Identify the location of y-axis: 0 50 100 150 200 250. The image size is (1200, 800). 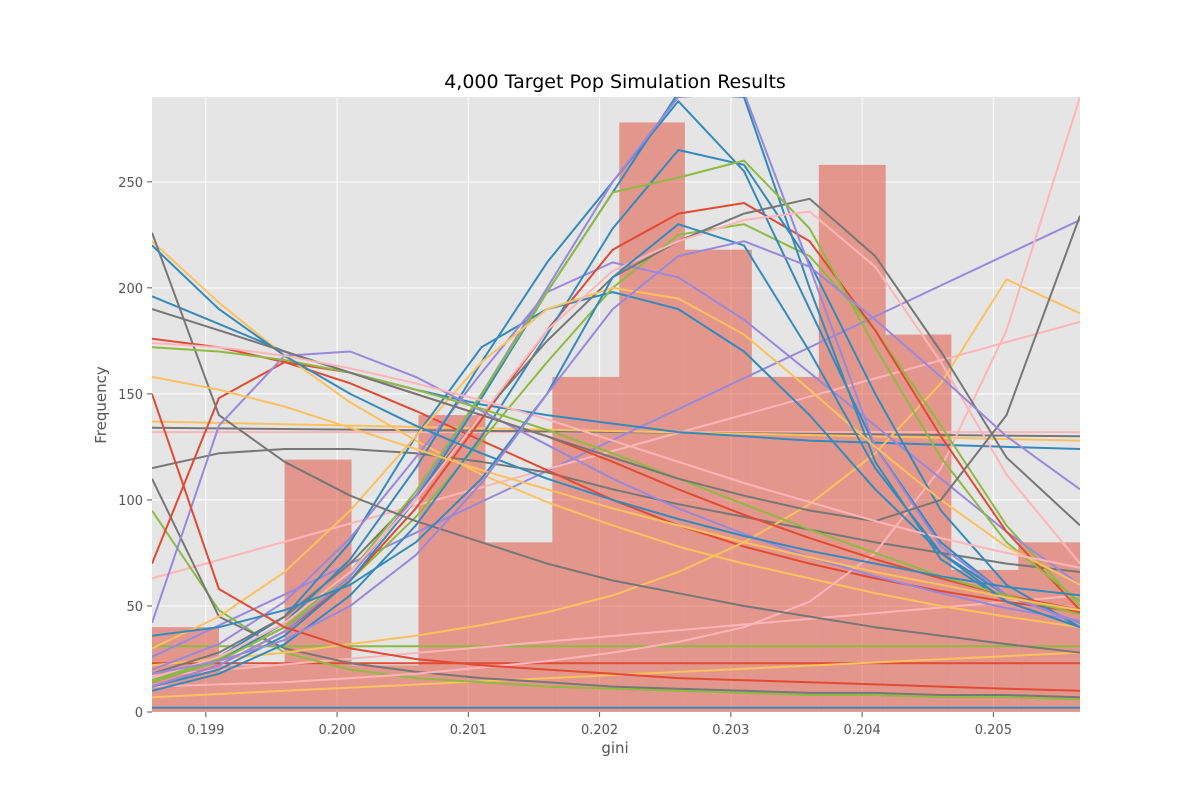
(135, 448).